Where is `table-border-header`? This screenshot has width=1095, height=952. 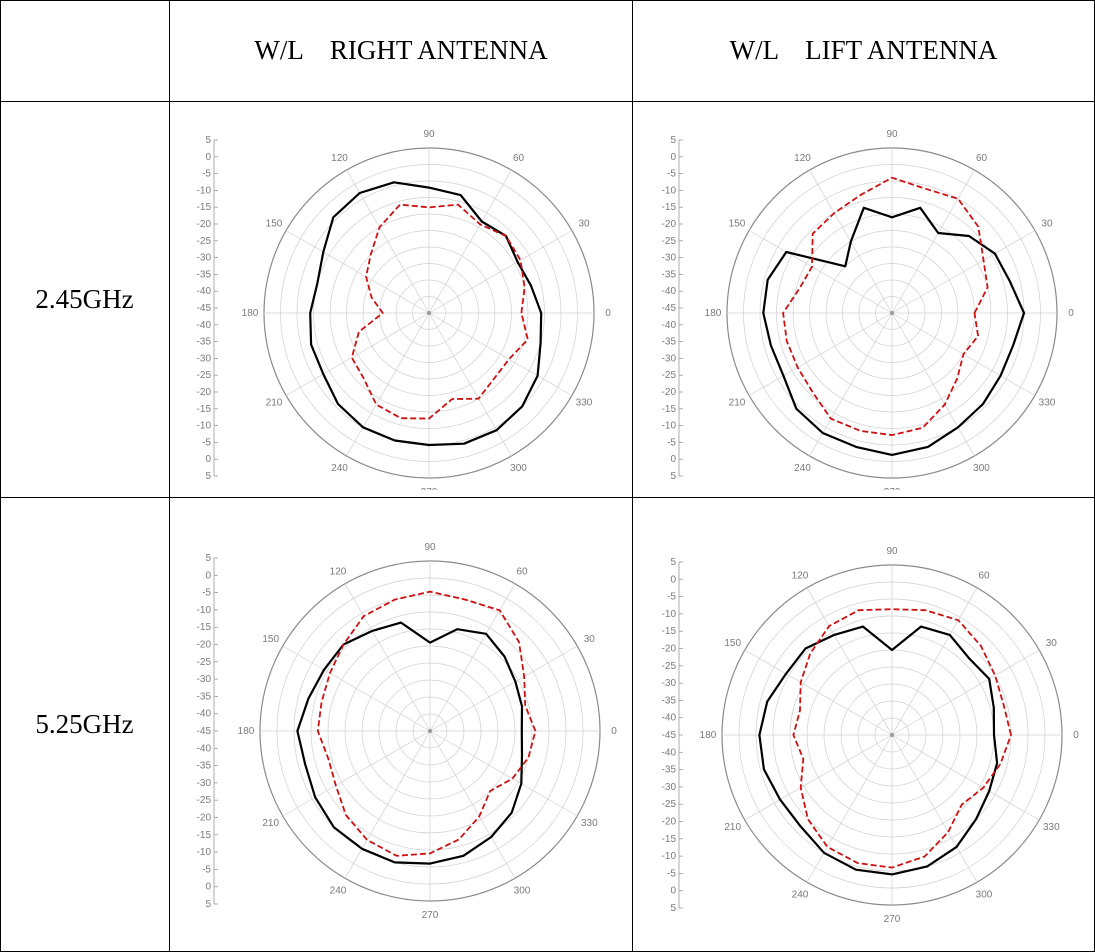 table-border-header is located at coordinates (547, 101).